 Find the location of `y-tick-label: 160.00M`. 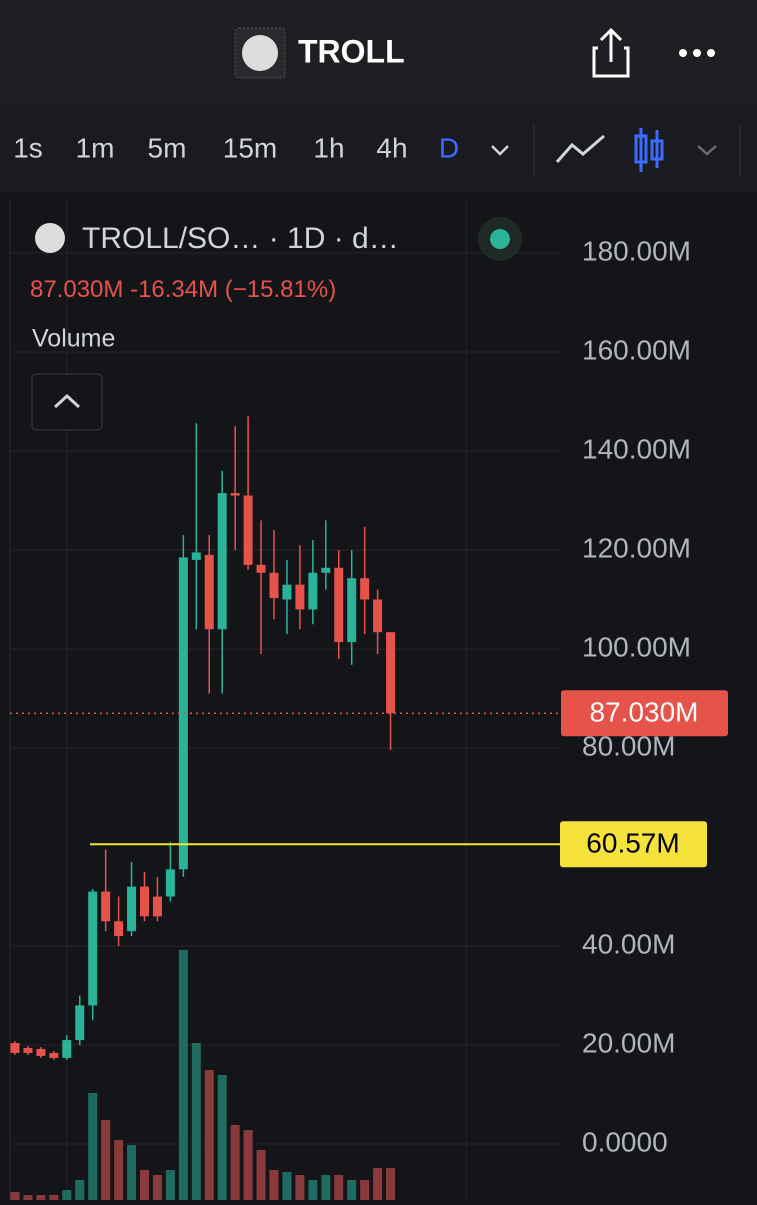

y-tick-label: 160.00M is located at coordinates (636, 349).